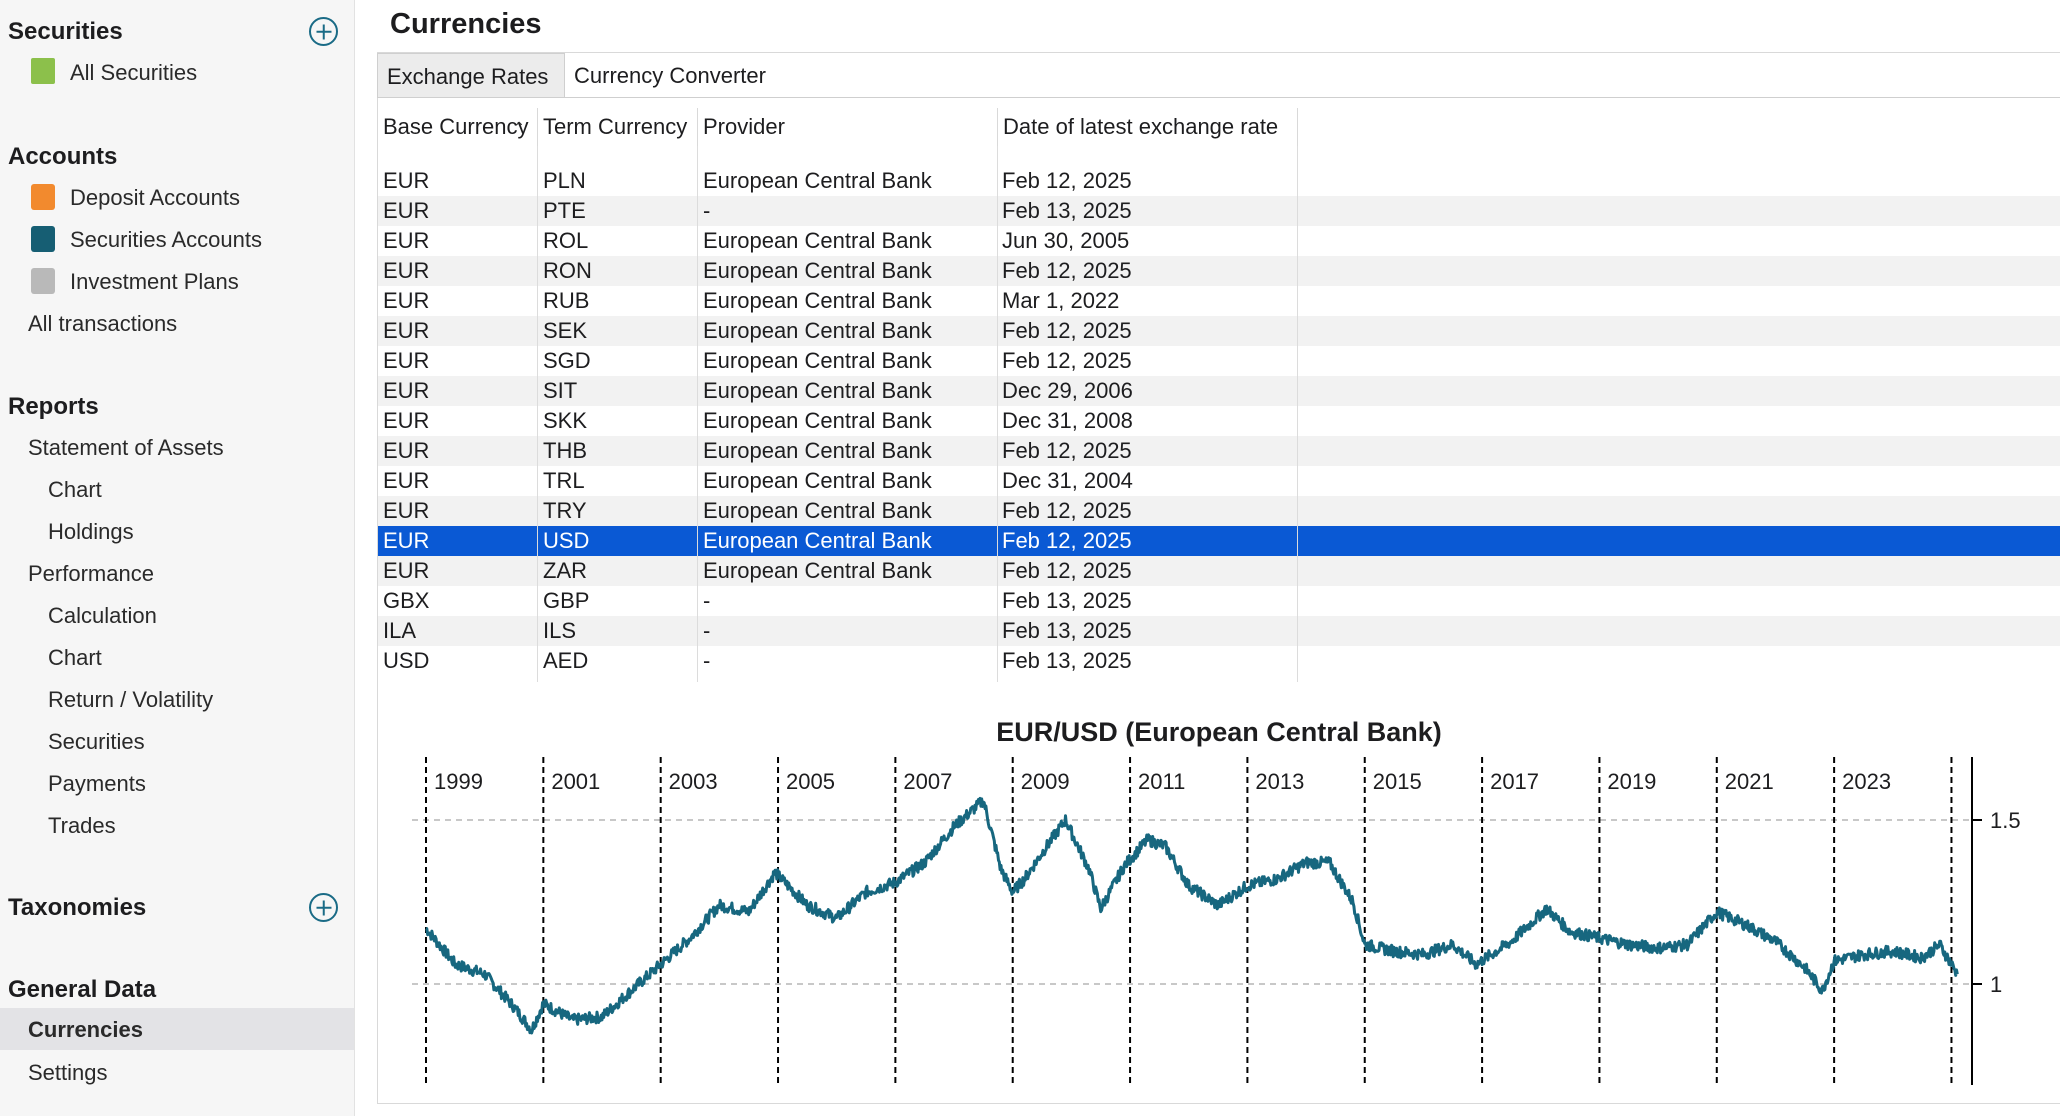 The height and width of the screenshot is (1116, 2060). Describe the element at coordinates (96, 741) in the screenshot. I see `sidebar-item-securities-report: Securities` at that location.